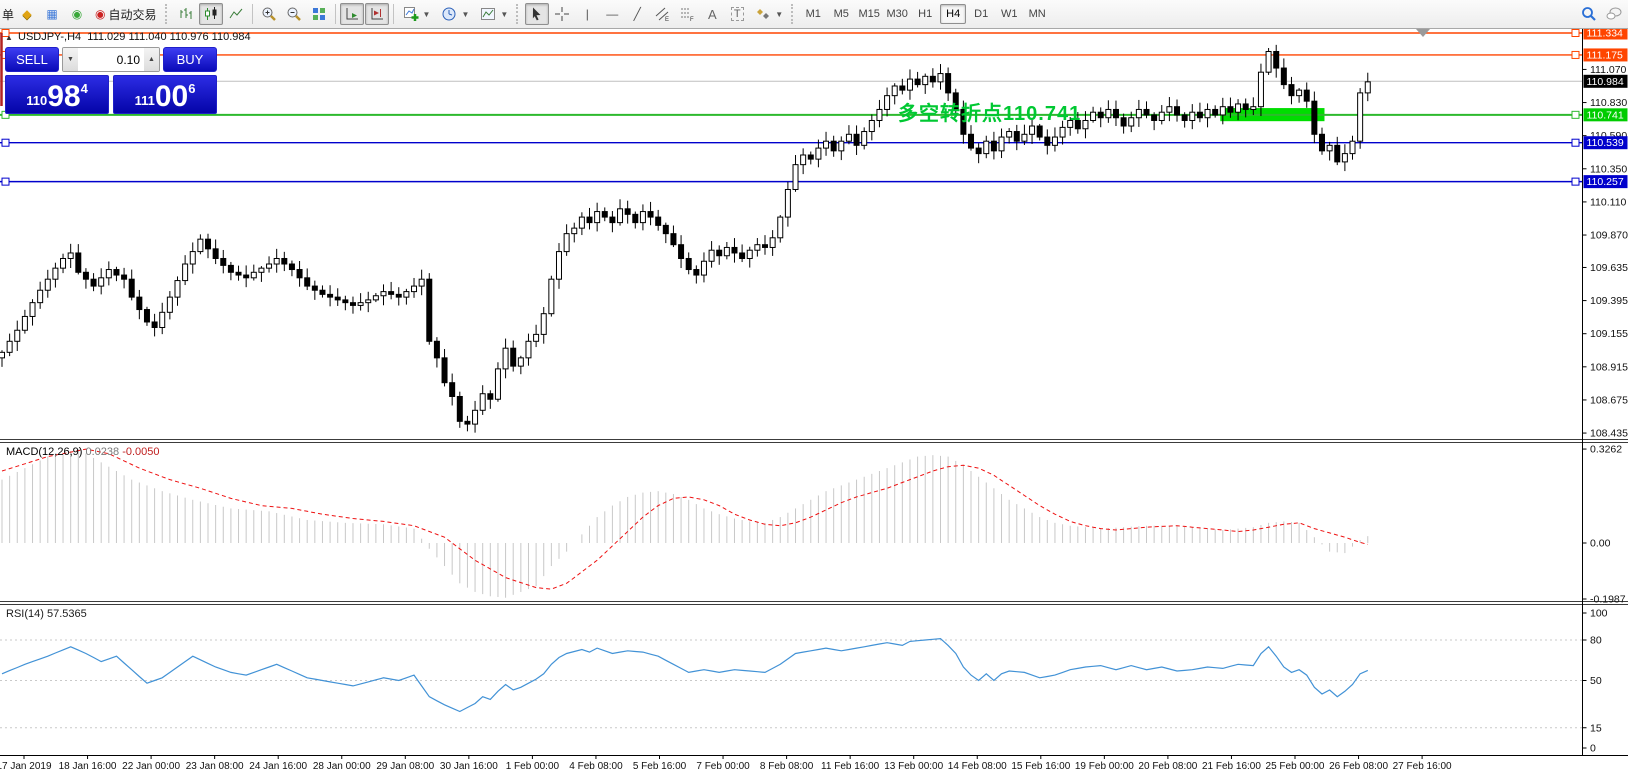 The width and height of the screenshot is (1628, 773). Describe the element at coordinates (662, 14) in the screenshot. I see `channel-button: E` at that location.